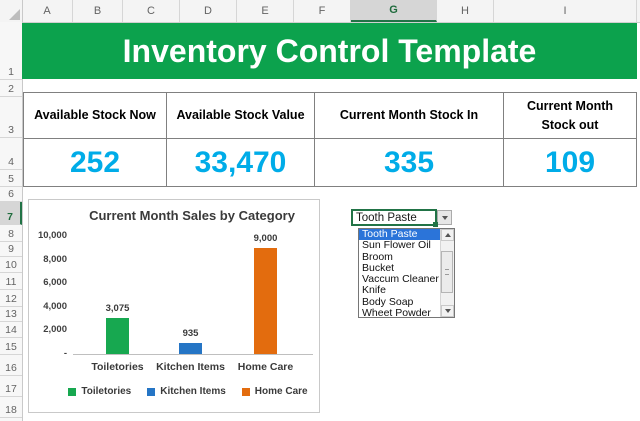  What do you see at coordinates (11, 365) in the screenshot?
I see `row-header-16: 16` at bounding box center [11, 365].